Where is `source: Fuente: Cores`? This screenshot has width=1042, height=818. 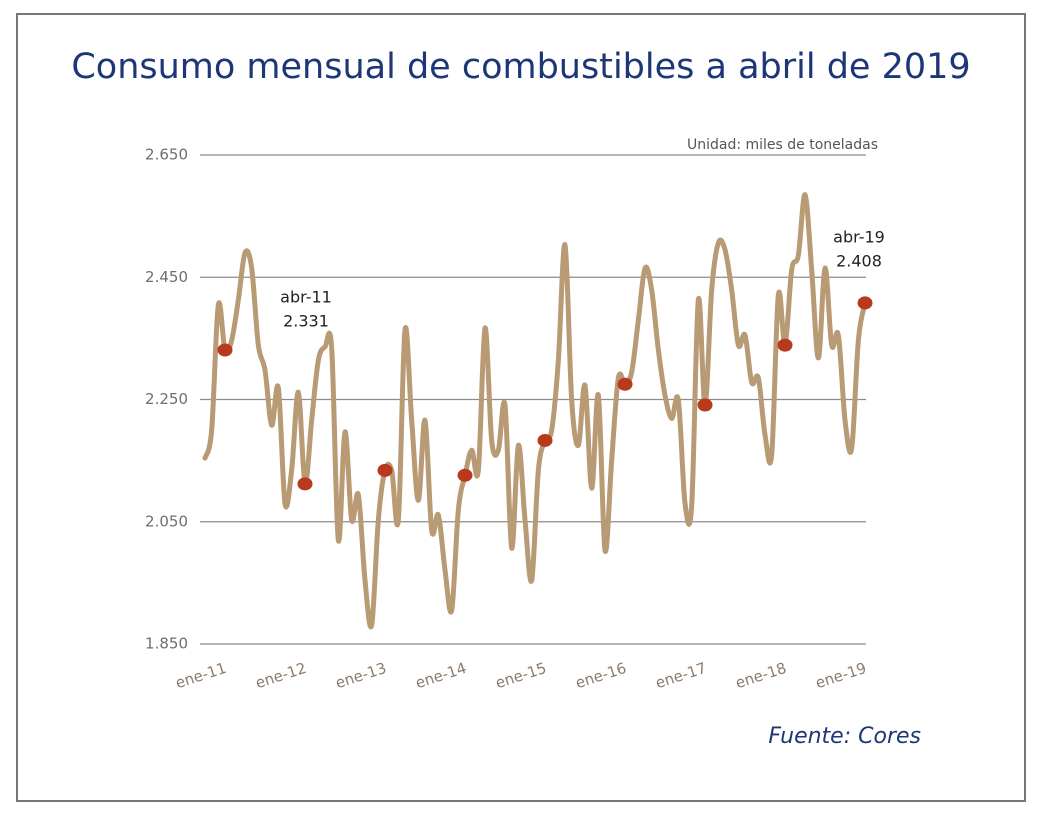
source: Fuente: Cores is located at coordinates (844, 736).